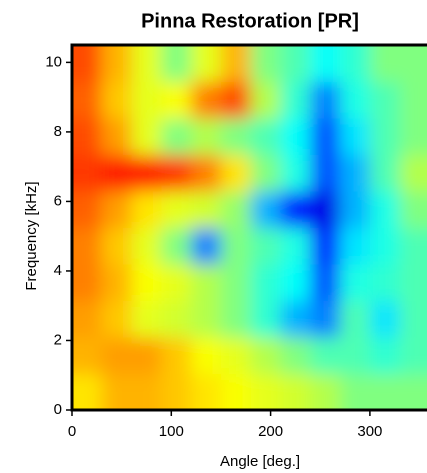 This screenshot has width=427, height=473. Describe the element at coordinates (72, 431) in the screenshot. I see `x-tick-label: 0` at that location.